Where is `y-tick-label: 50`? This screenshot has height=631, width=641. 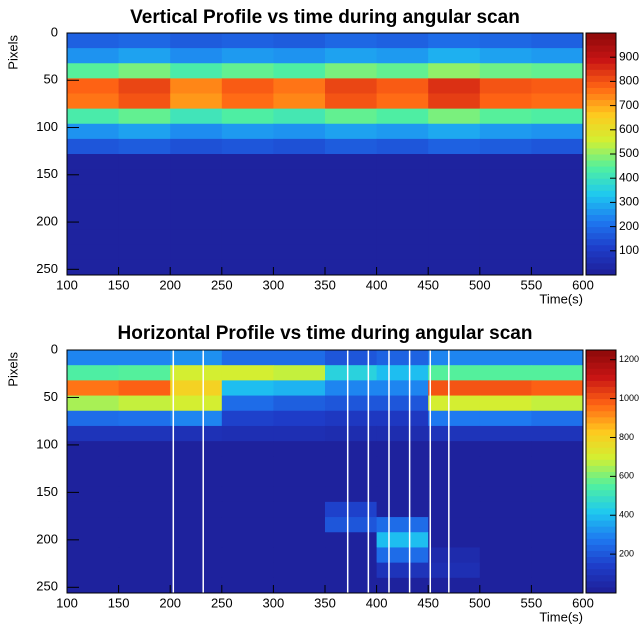 y-tick-label: 50 is located at coordinates (51, 79).